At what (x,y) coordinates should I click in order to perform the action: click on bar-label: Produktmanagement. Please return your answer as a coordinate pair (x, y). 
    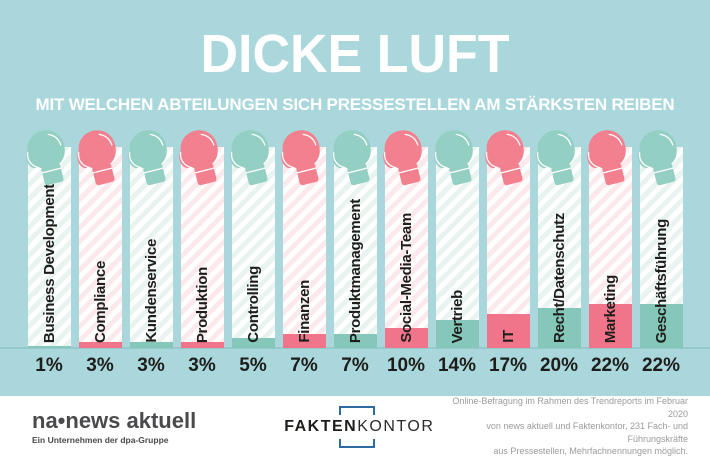
    Looking at the image, I should click on (355, 270).